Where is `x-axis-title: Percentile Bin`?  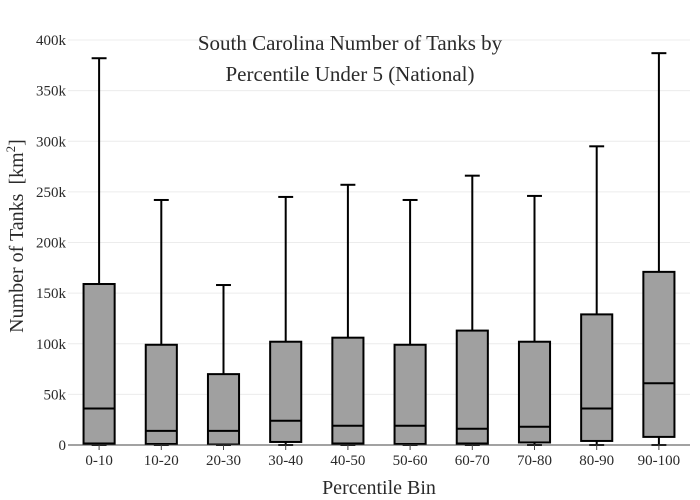 x-axis-title: Percentile Bin is located at coordinates (379, 488).